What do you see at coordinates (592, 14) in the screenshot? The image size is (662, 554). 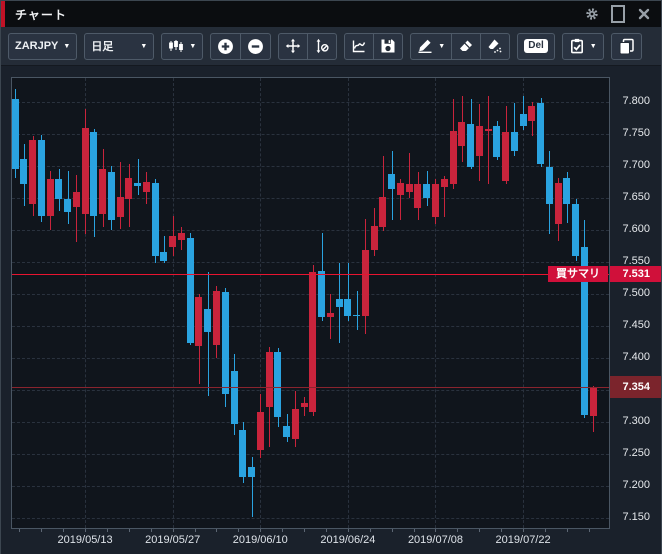 I see `settings-gear-icon` at bounding box center [592, 14].